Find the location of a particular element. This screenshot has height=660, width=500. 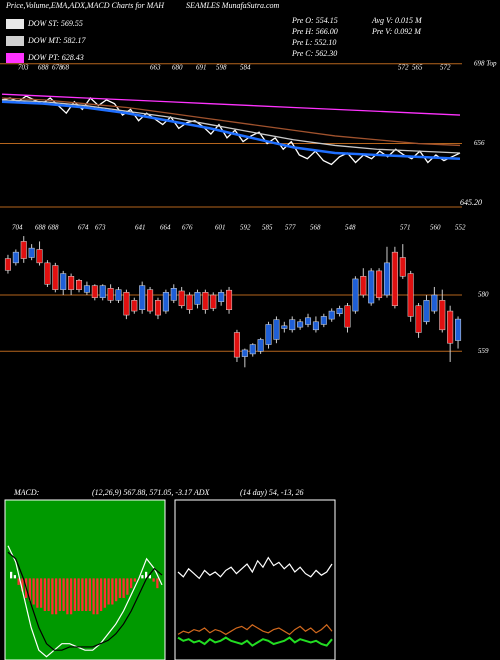

y-tick-label: 698 Top is located at coordinates (485, 63).